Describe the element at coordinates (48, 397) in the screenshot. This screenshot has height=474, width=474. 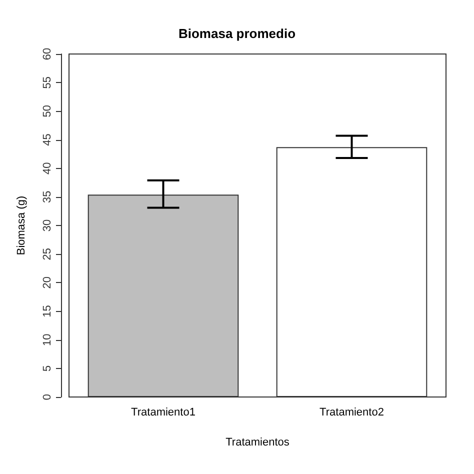
I see `y-tick-label: 0` at that location.